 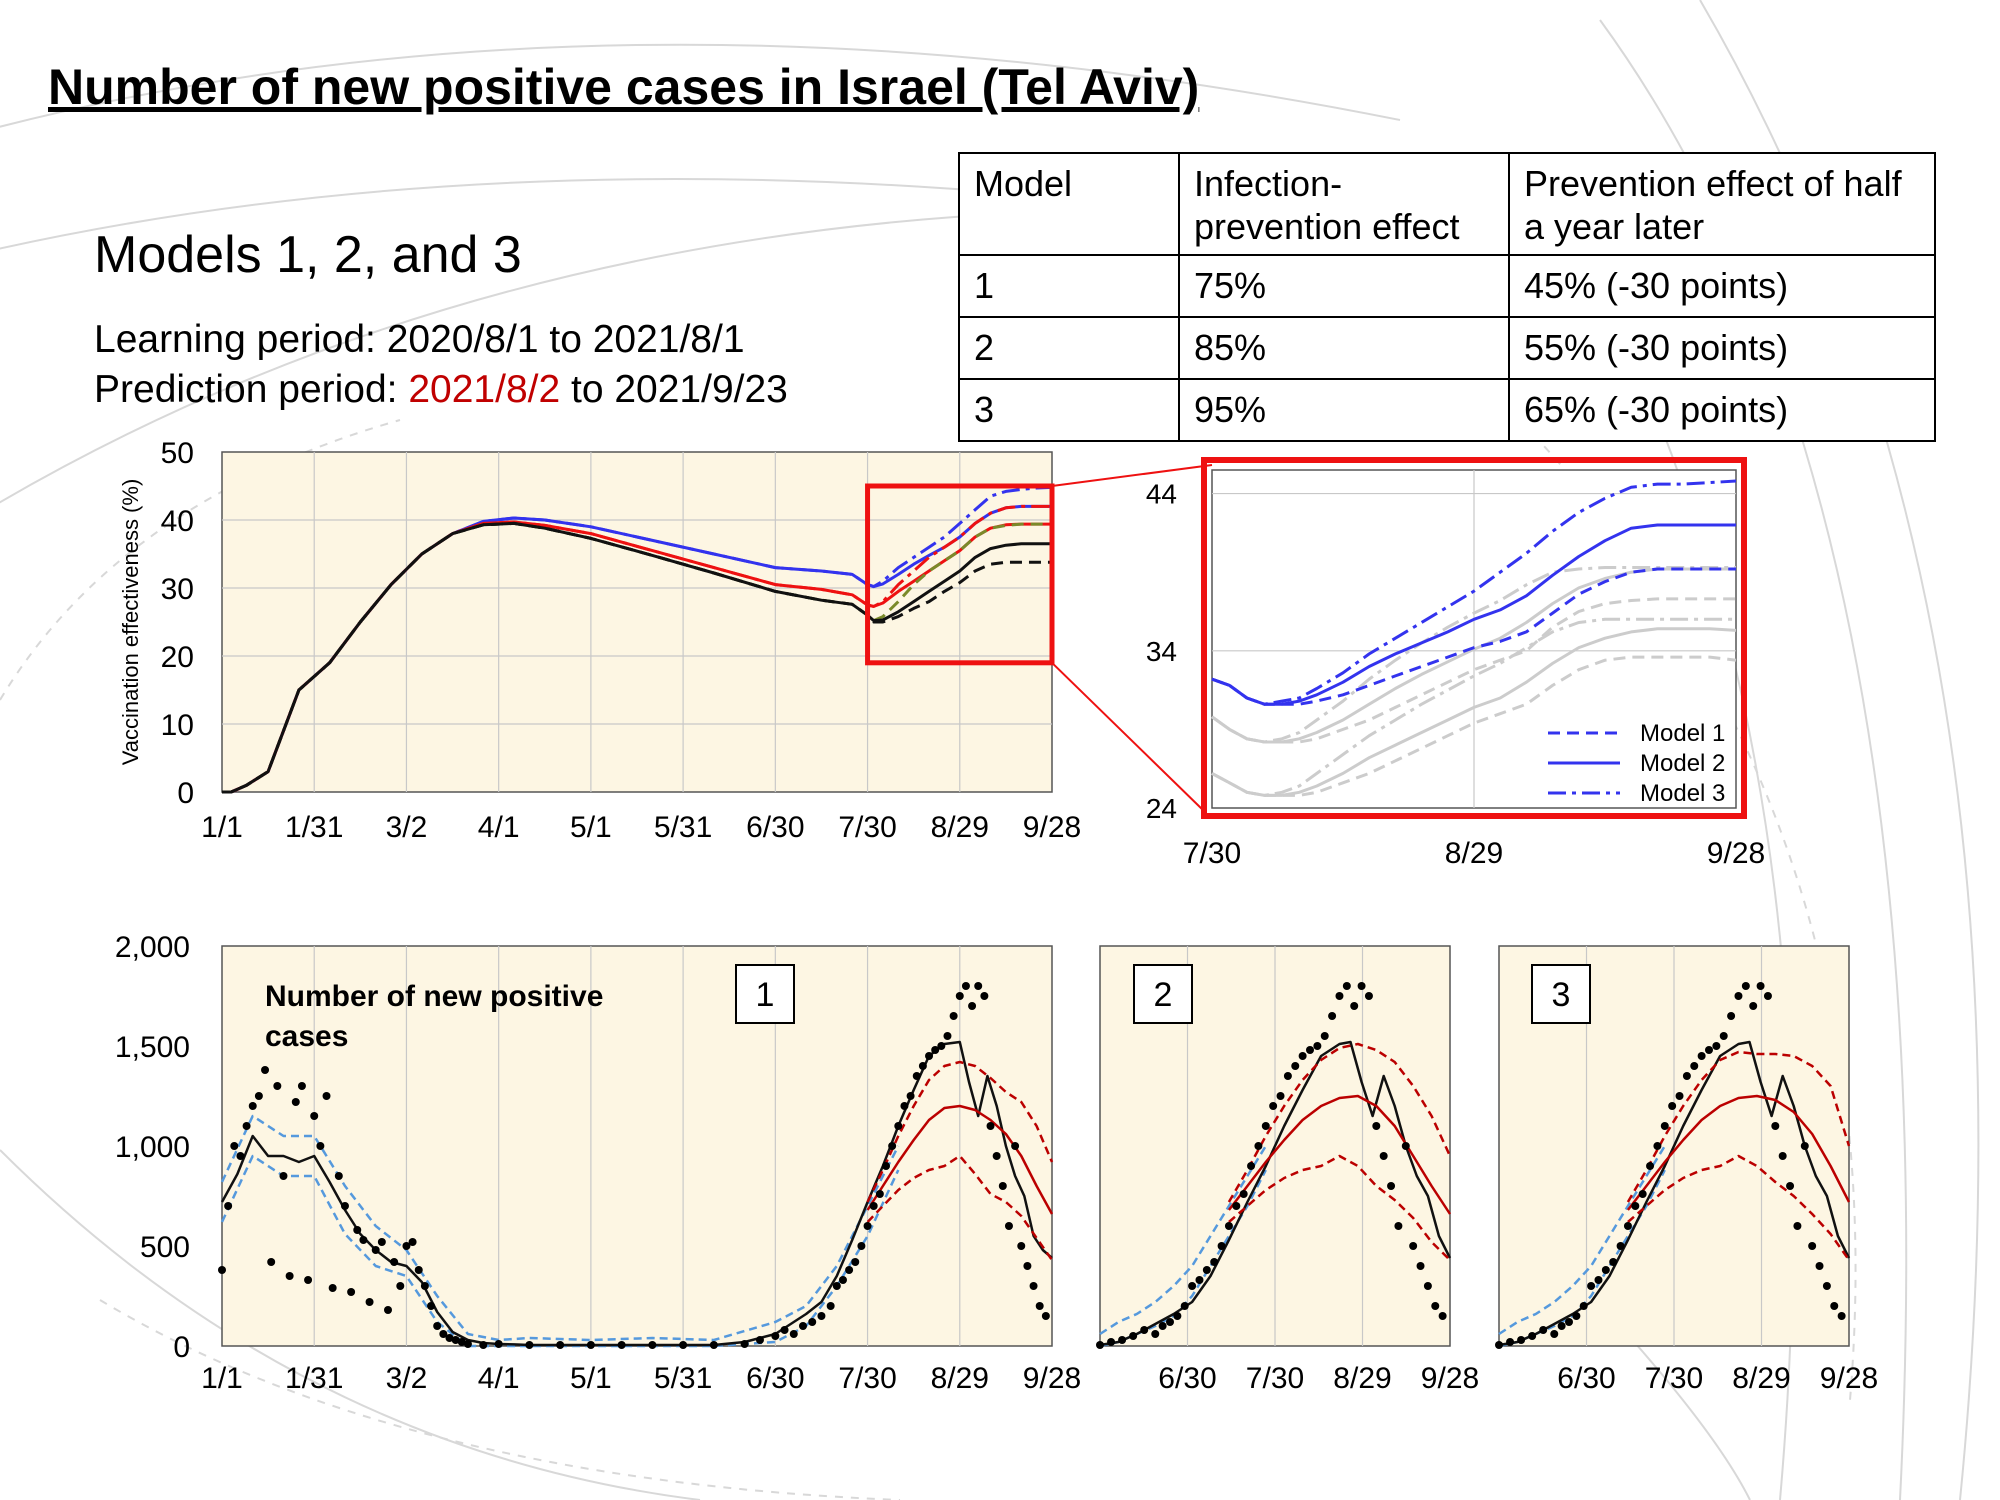 I want to click on prediction-upper, so click(x=960, y=1131).